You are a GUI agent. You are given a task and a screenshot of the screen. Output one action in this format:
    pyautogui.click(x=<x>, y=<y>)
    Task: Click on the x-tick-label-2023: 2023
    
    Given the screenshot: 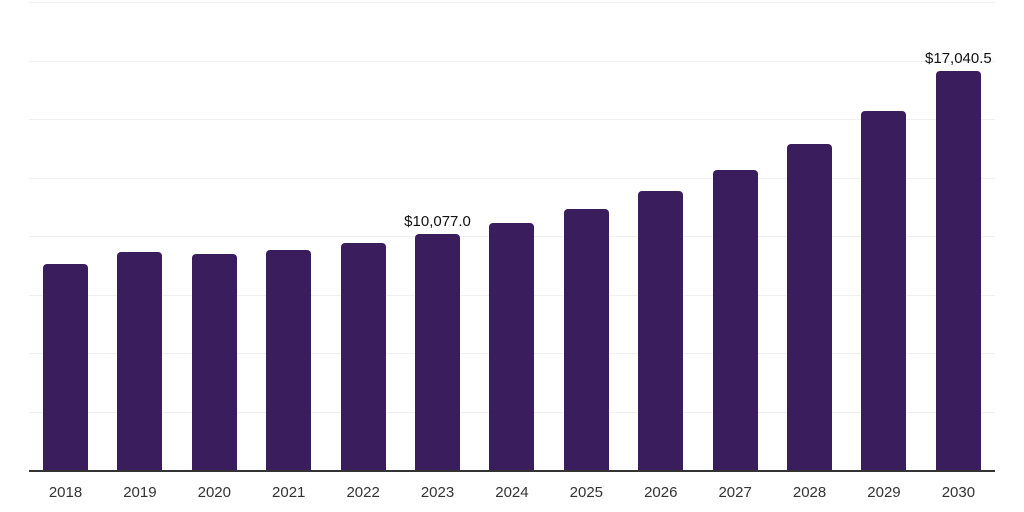 What is the action you would take?
    pyautogui.click(x=437, y=492)
    